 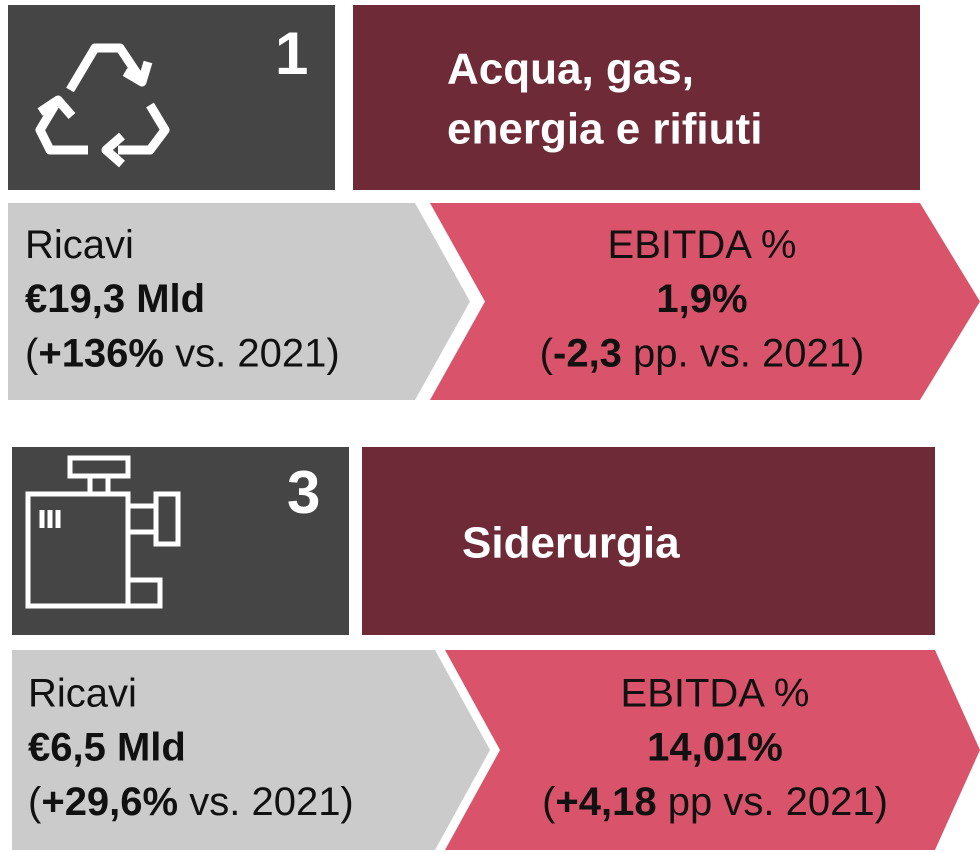 What do you see at coordinates (701, 299) in the screenshot?
I see `ebitda-value: 1,9%` at bounding box center [701, 299].